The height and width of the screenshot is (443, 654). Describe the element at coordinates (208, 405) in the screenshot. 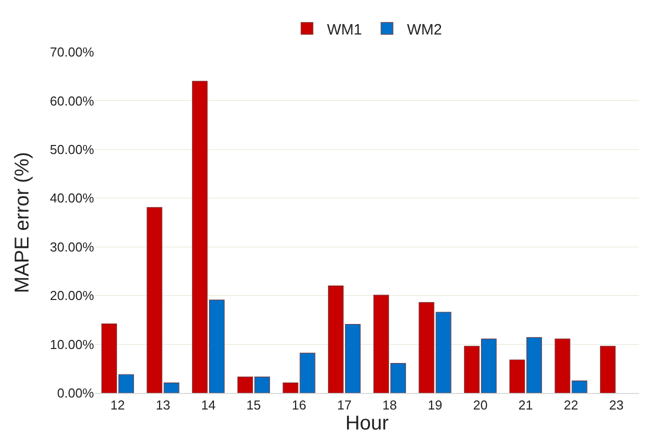

I see `x-tick-label: 14` at that location.